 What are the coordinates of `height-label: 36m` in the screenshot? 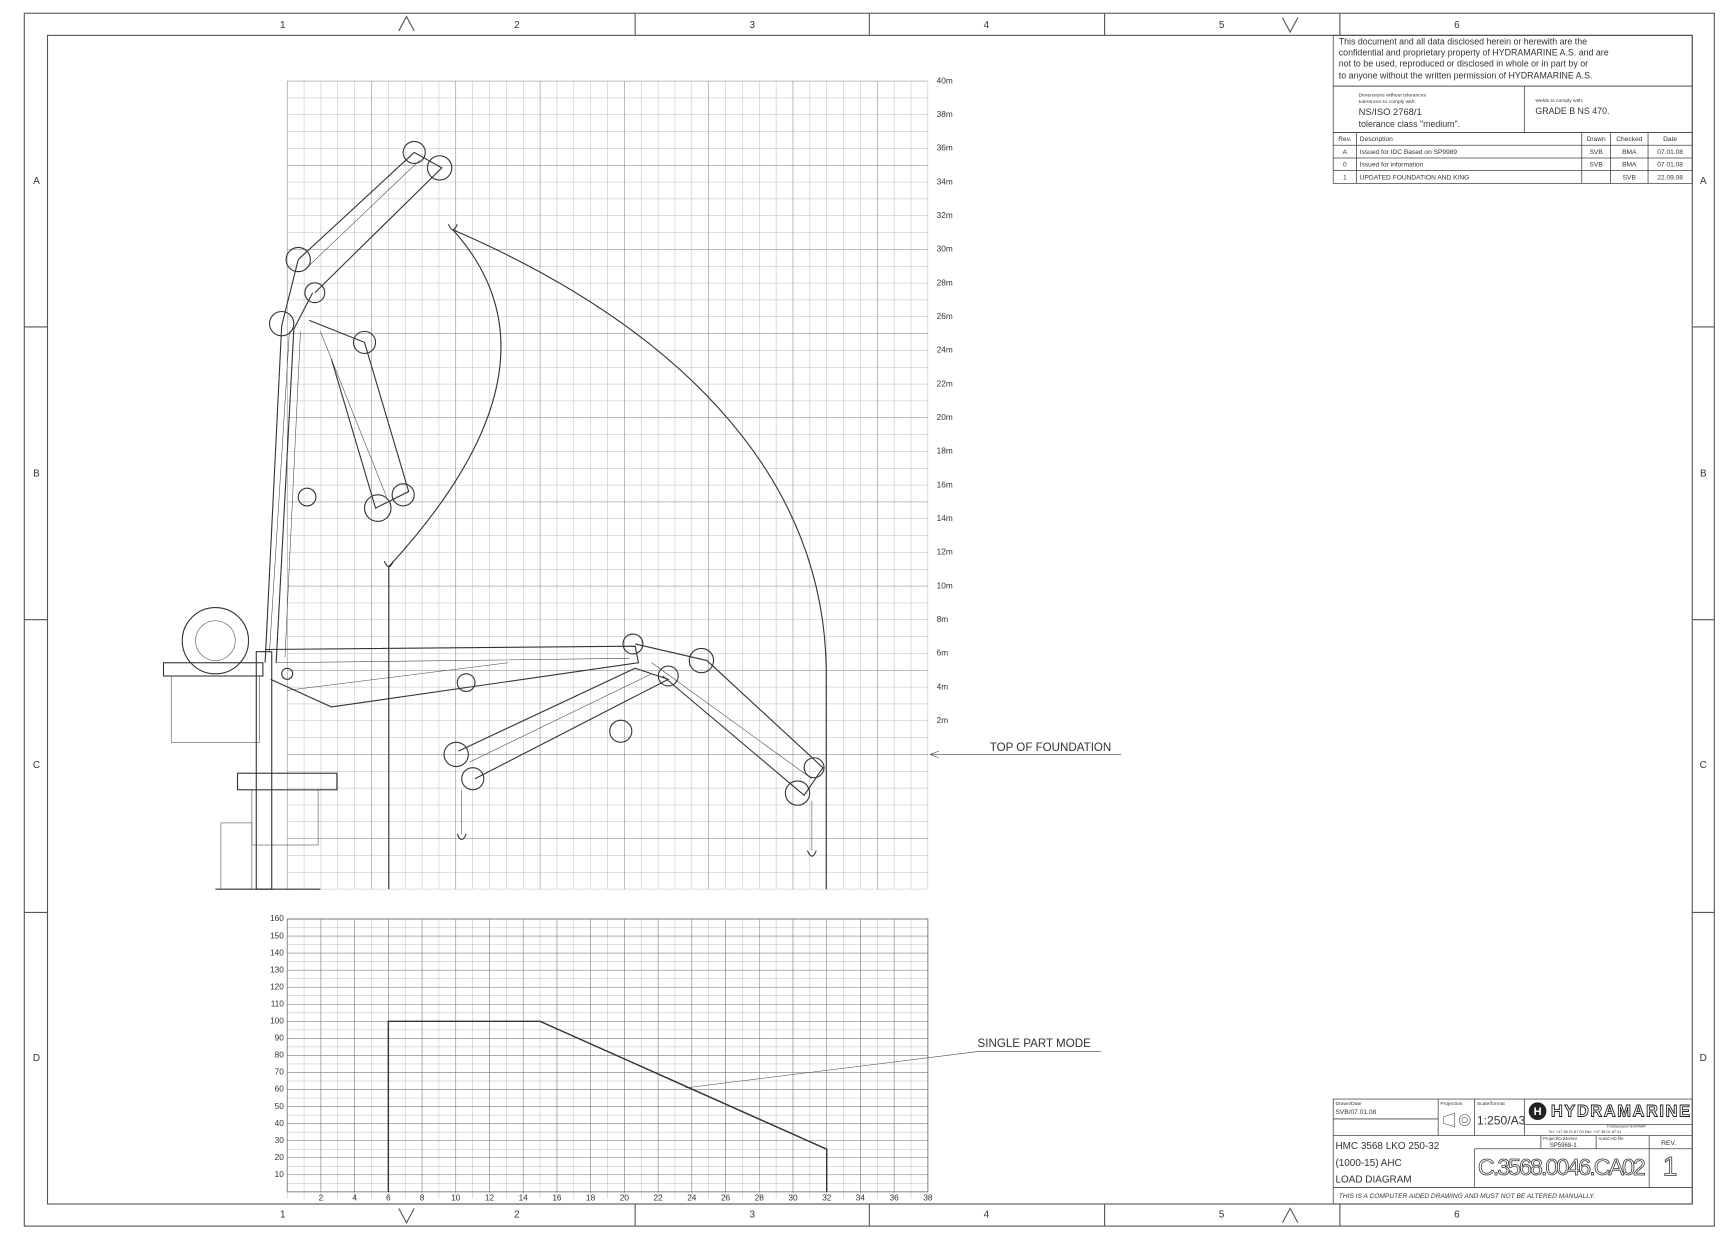 It's located at (945, 148).